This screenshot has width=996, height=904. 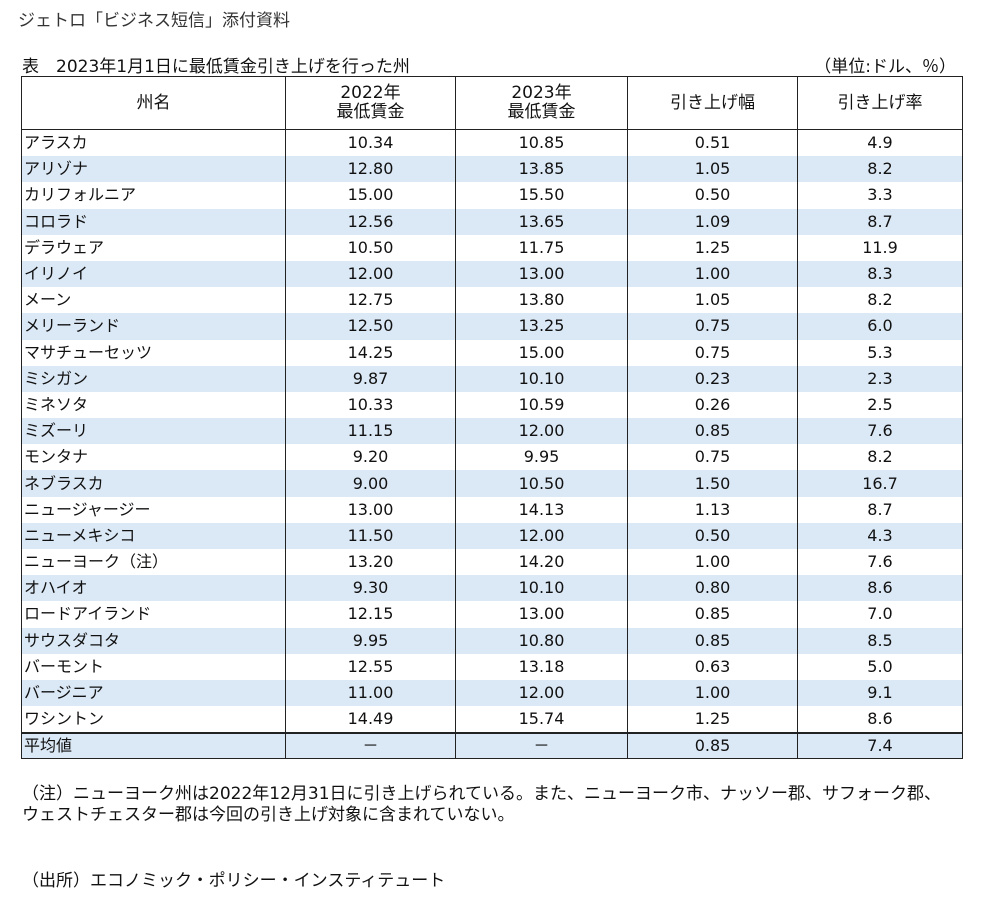 What do you see at coordinates (541, 221) in the screenshot?
I see `wage-2023: 13.65` at bounding box center [541, 221].